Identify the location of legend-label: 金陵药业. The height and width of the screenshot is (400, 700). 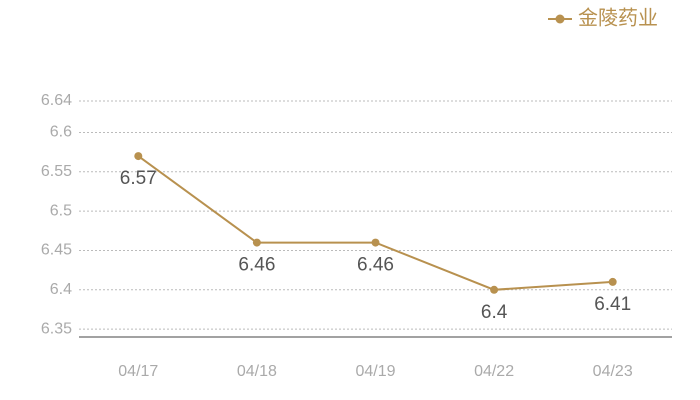
(618, 17).